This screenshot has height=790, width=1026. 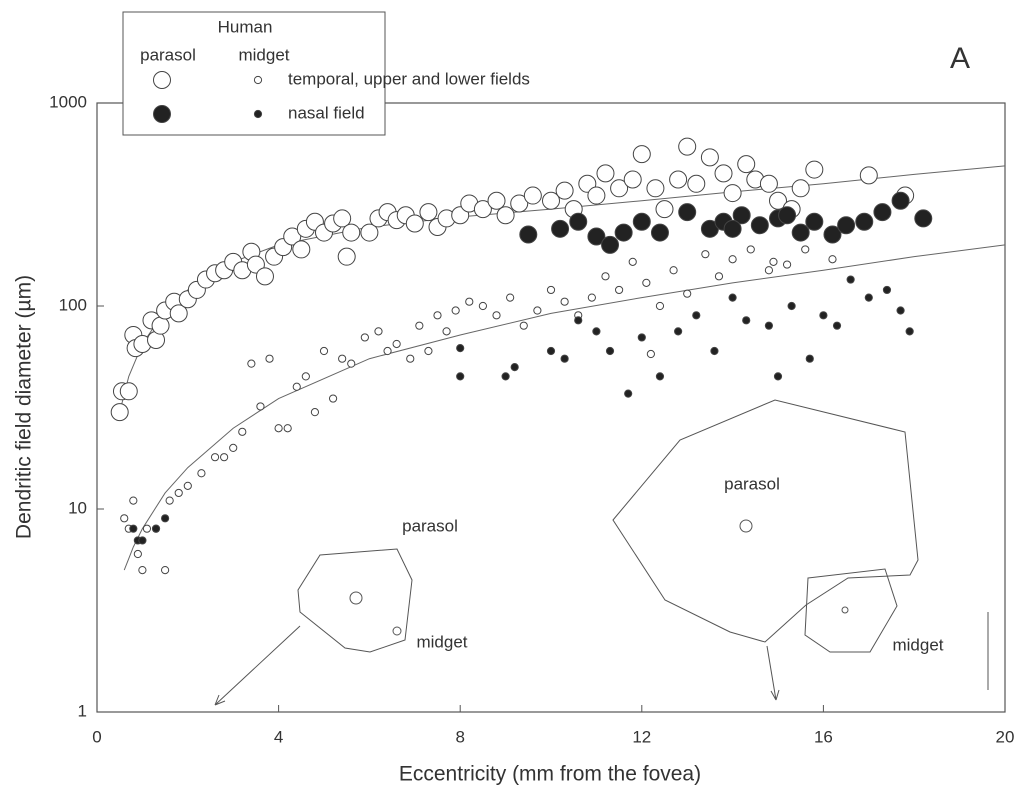 What do you see at coordinates (96, 736) in the screenshot?
I see `x-tick-label: 0` at bounding box center [96, 736].